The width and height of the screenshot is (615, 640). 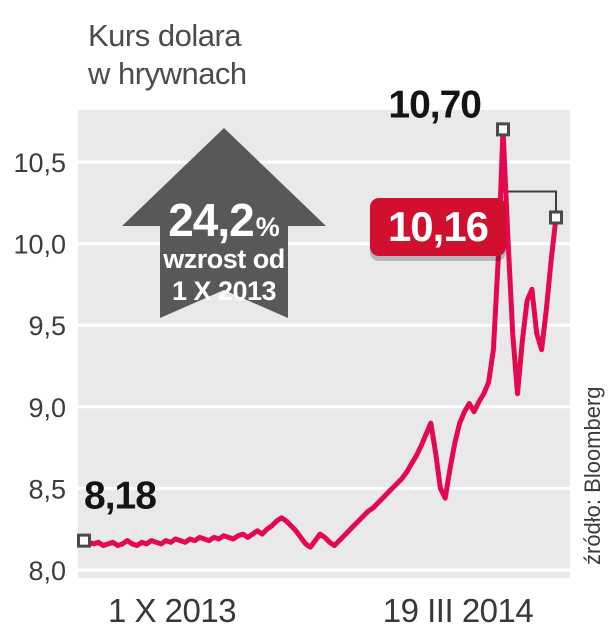 What do you see at coordinates (39, 367) in the screenshot?
I see `y-axis-labels: 8,0 8,5 9,0 9,5 10,0 10,5` at bounding box center [39, 367].